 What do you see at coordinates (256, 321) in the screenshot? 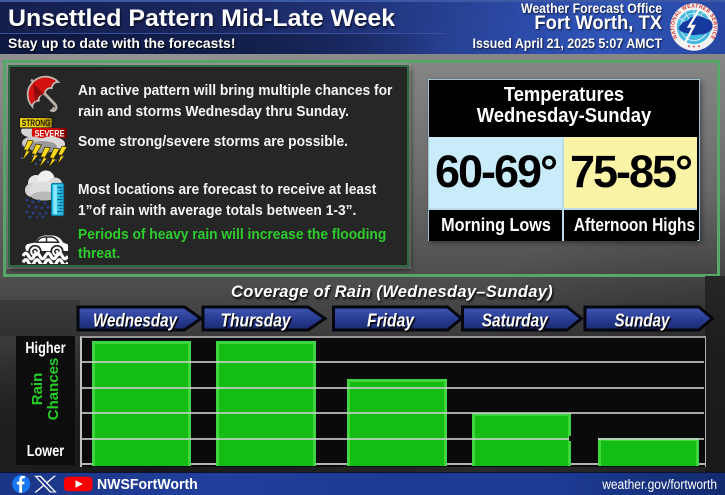
I see `svg-text: Thursday` at bounding box center [256, 321].